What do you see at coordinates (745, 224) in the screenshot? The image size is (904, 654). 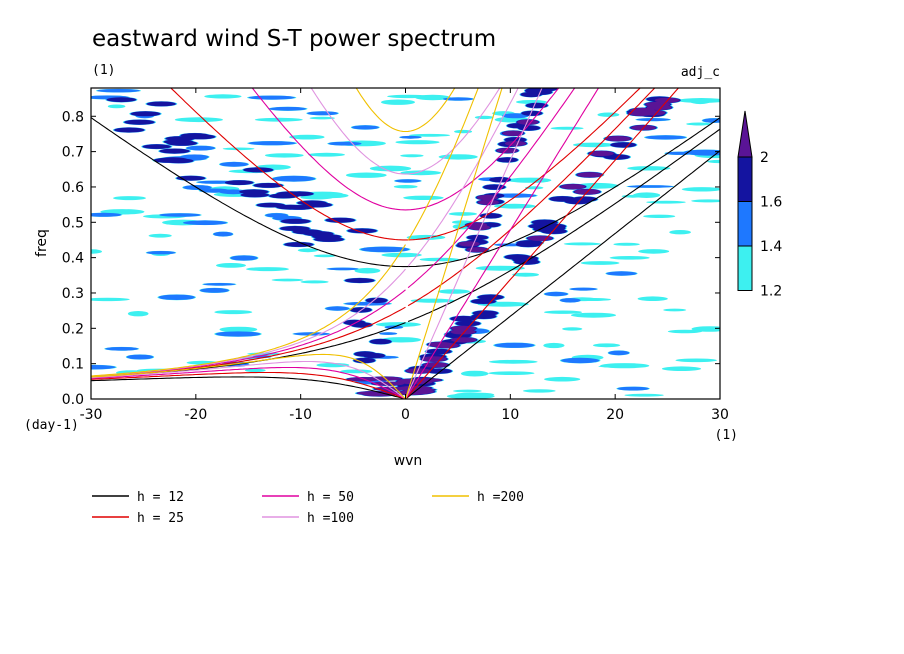 I see `colorbar-segment` at bounding box center [745, 224].